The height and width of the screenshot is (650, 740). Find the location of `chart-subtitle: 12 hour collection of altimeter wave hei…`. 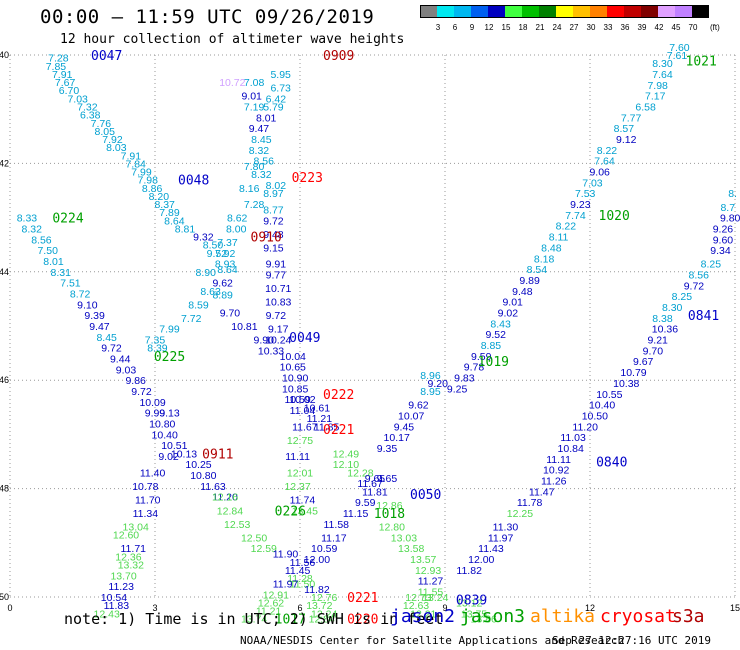

chart-subtitle: 12 hour collection of altimeter wave hei… is located at coordinates (232, 39).